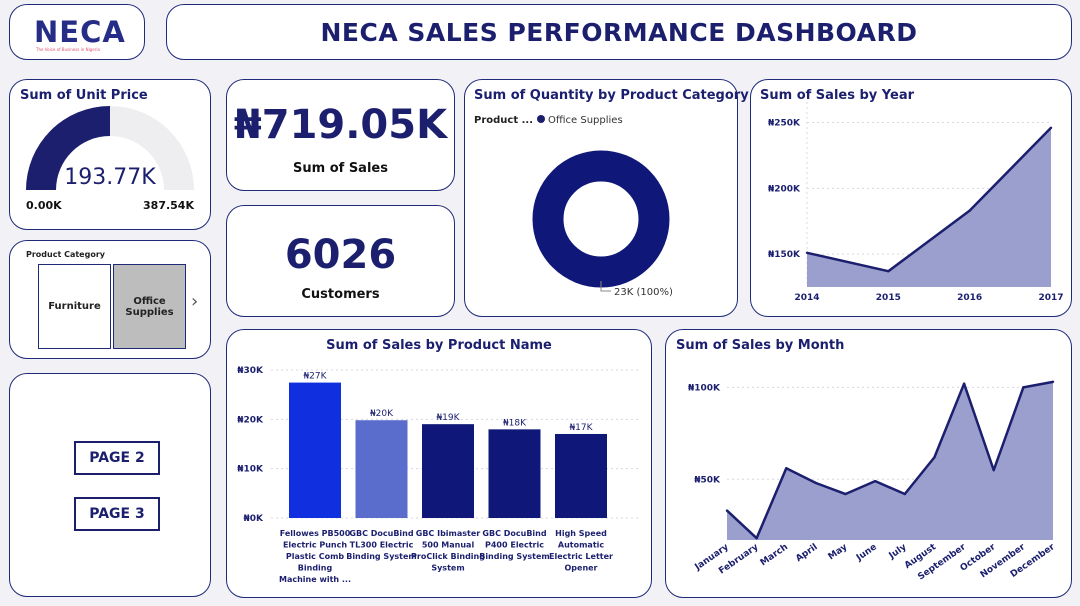  What do you see at coordinates (605, 286) in the screenshot?
I see `donut-label-leader` at bounding box center [605, 286].